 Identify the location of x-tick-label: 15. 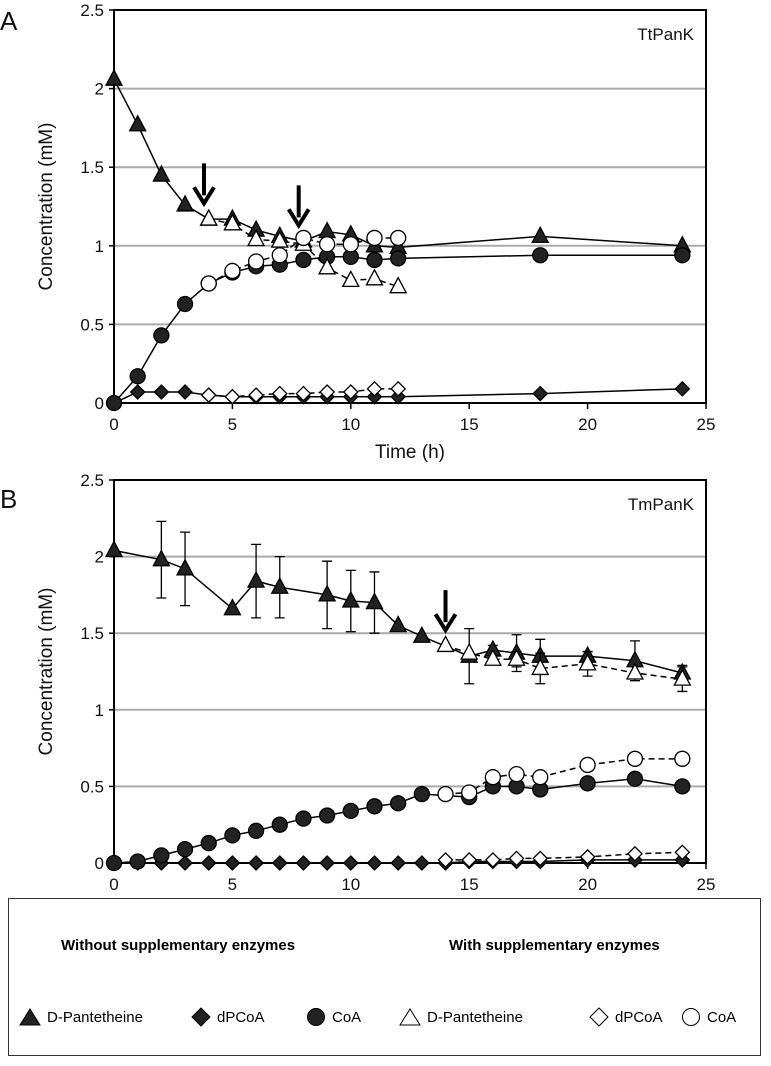
(469, 424).